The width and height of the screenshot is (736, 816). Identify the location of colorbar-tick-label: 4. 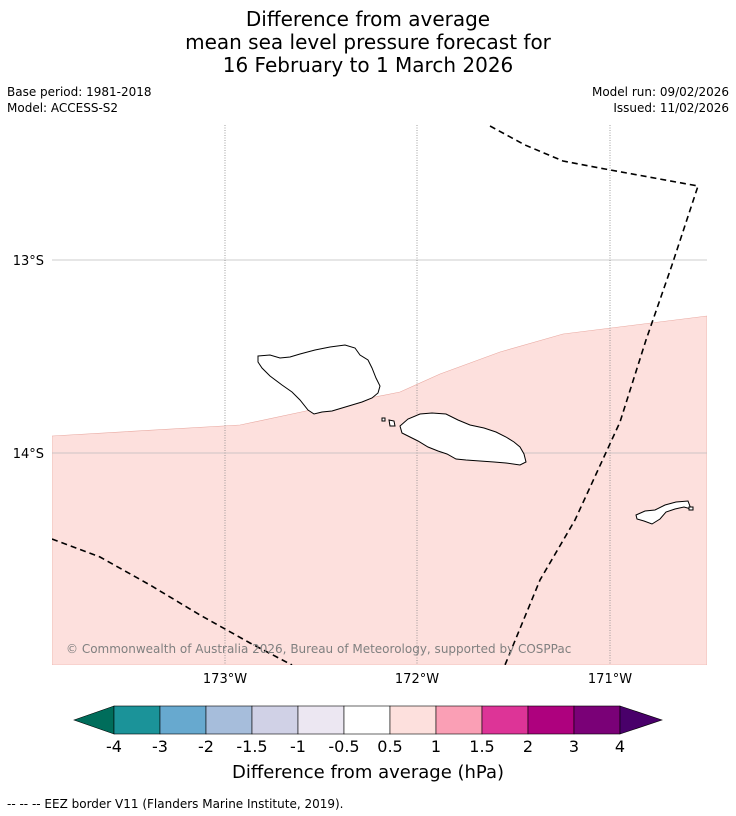
(620, 746).